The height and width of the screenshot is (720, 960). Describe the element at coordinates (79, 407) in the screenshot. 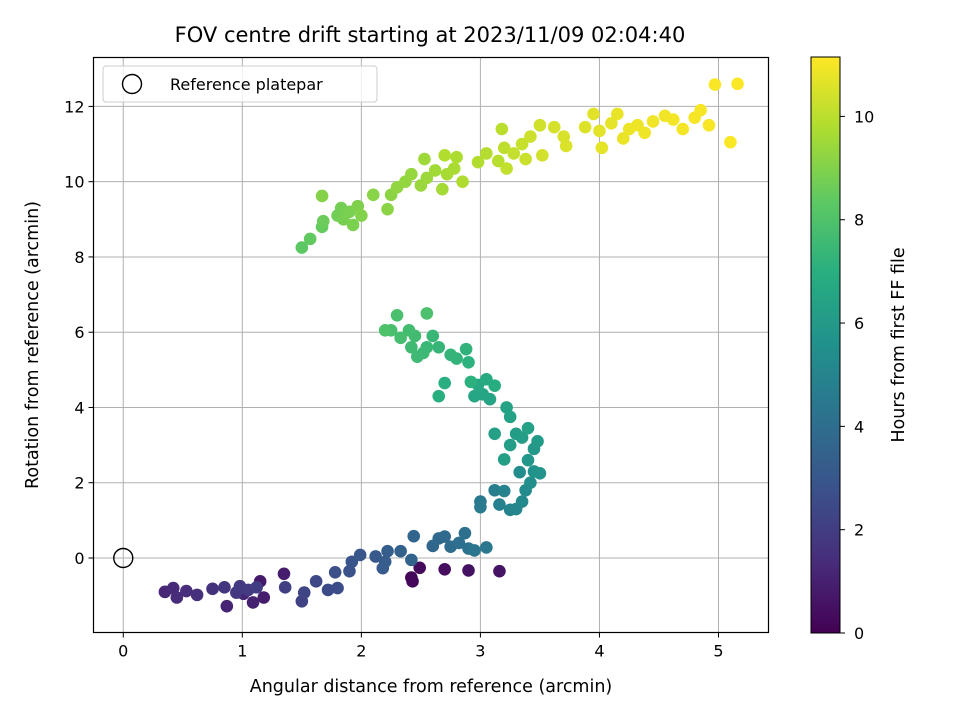

I see `y-tick-label: 4` at that location.